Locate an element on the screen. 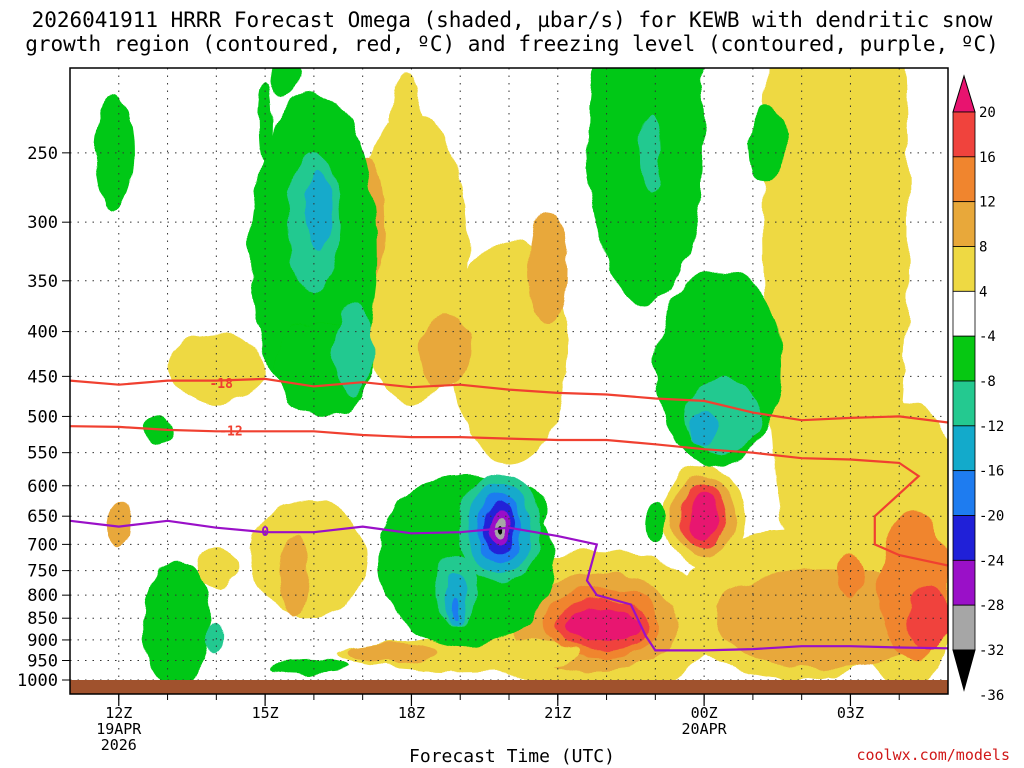 This screenshot has width=1024, height=768. colorbar-label: -36 is located at coordinates (991, 696).